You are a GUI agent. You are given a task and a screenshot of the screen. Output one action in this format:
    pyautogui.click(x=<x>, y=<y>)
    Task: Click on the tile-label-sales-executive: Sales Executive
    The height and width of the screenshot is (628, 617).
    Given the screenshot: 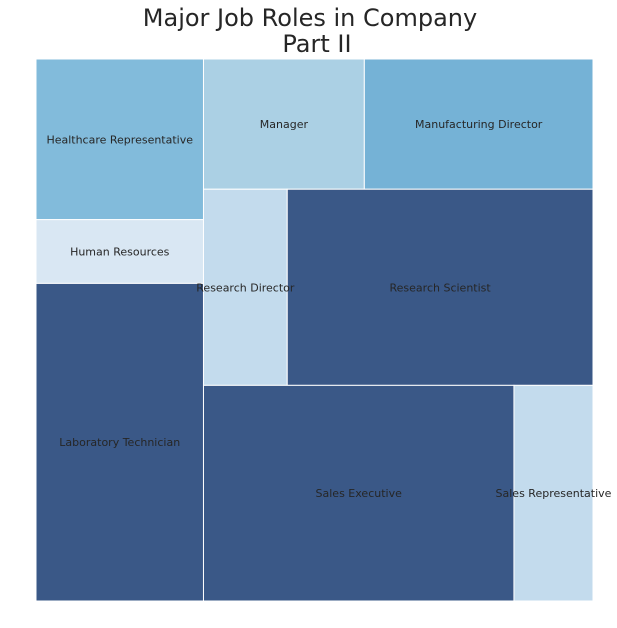 What is the action you would take?
    pyautogui.click(x=359, y=493)
    